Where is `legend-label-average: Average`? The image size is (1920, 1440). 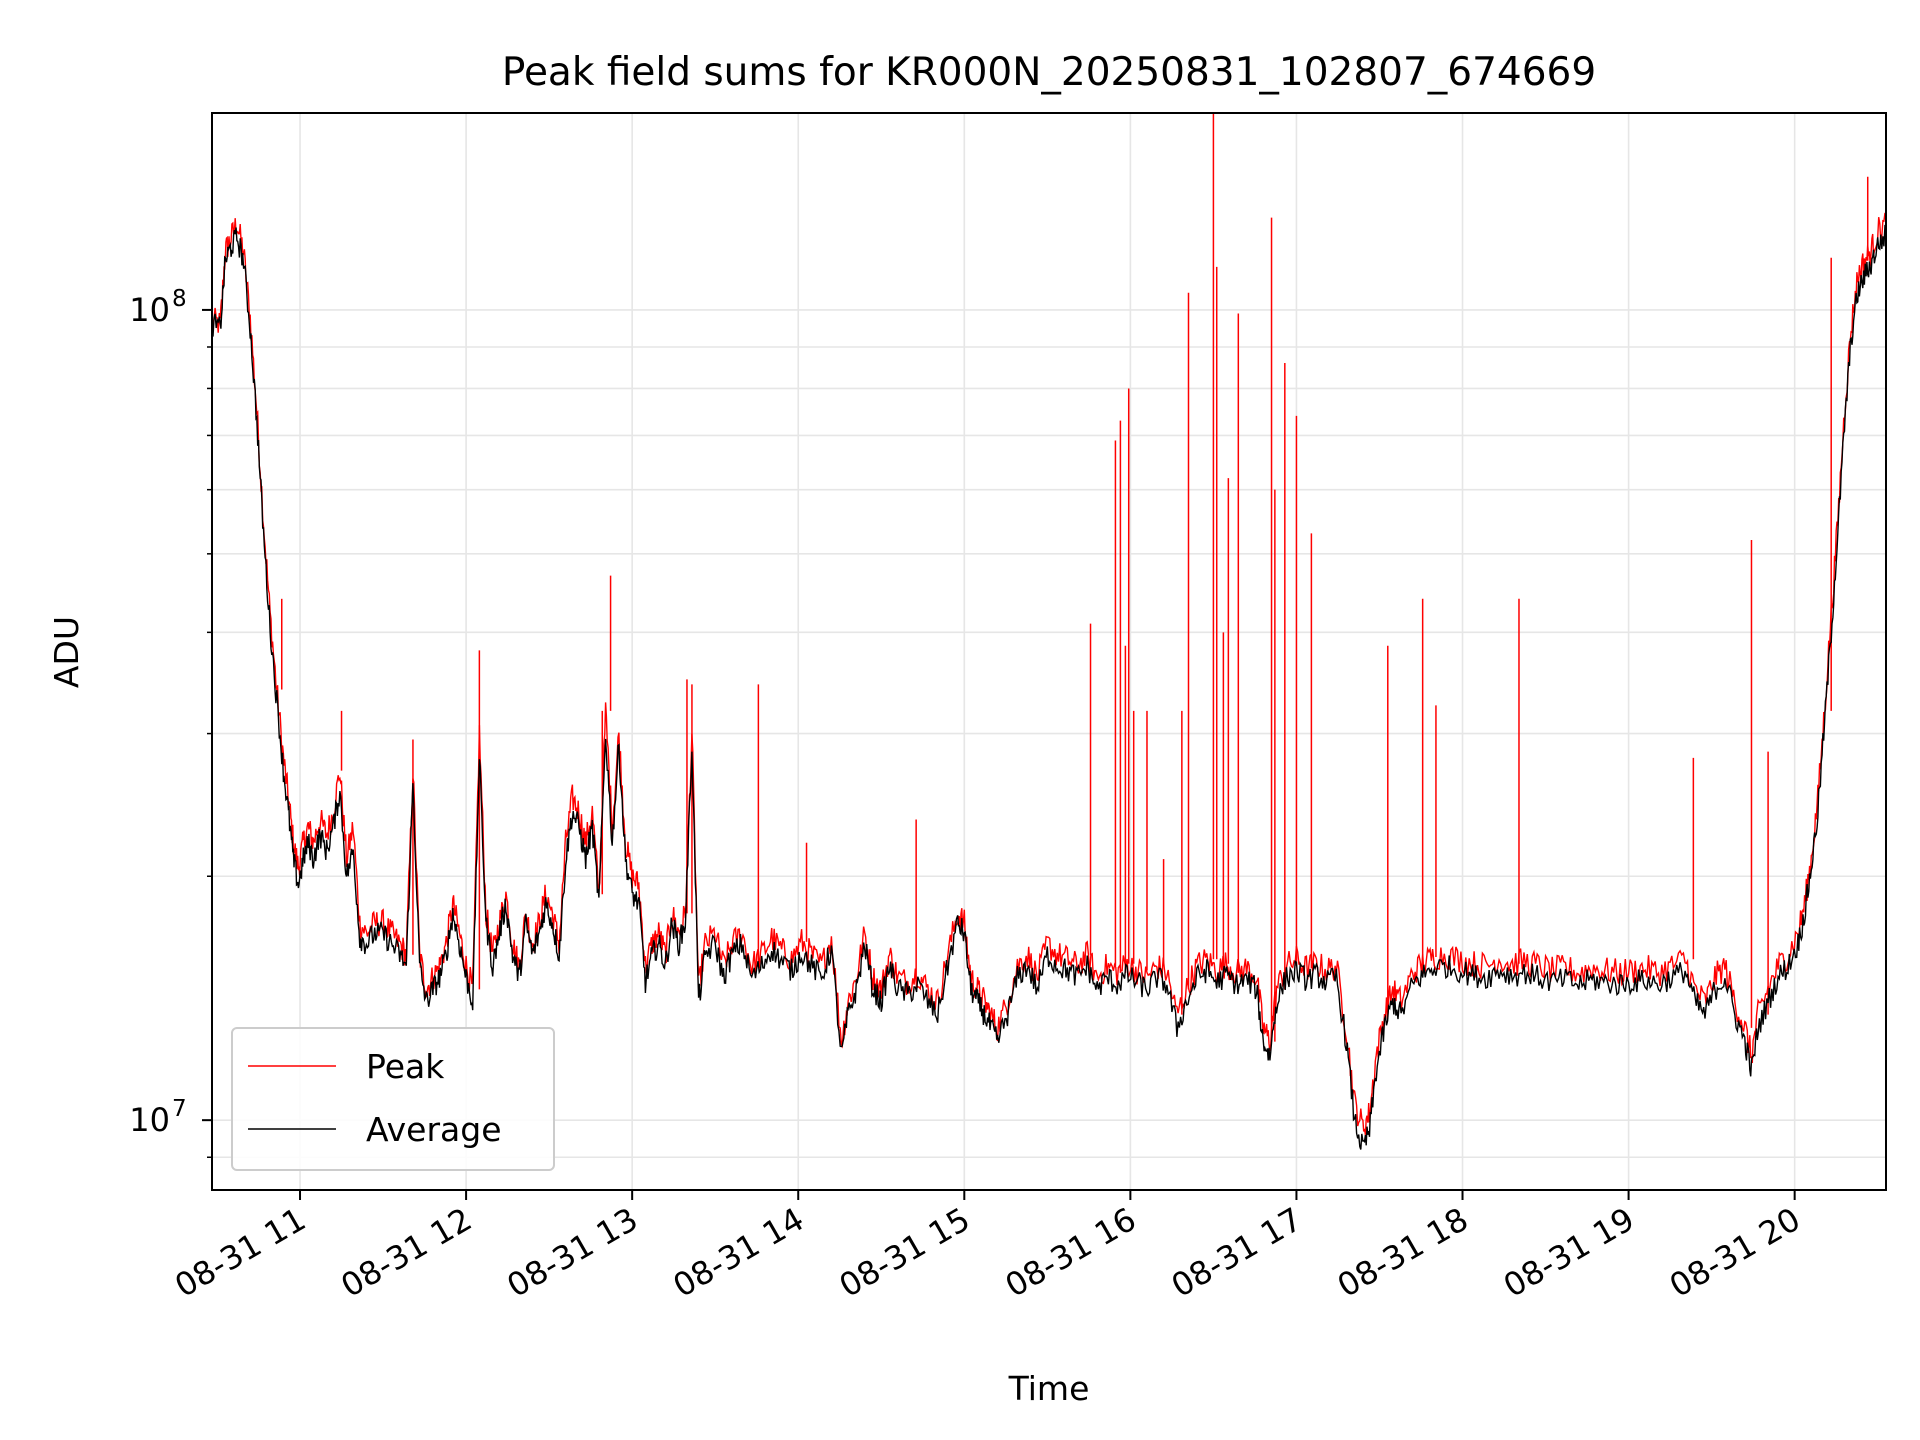
legend-label-average: Average is located at coordinates (434, 1129).